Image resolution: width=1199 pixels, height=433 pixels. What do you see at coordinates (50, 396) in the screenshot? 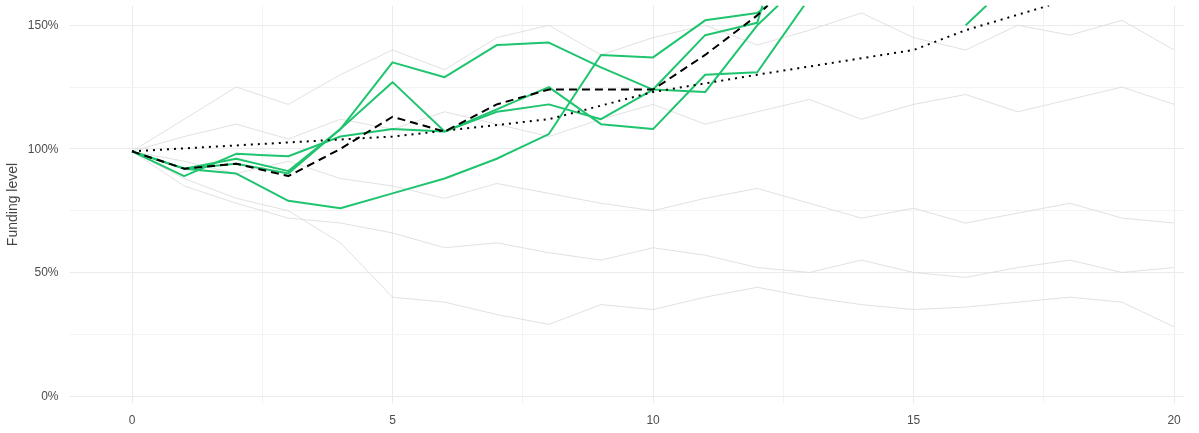
I see `y-tick-label: 0%` at bounding box center [50, 396].